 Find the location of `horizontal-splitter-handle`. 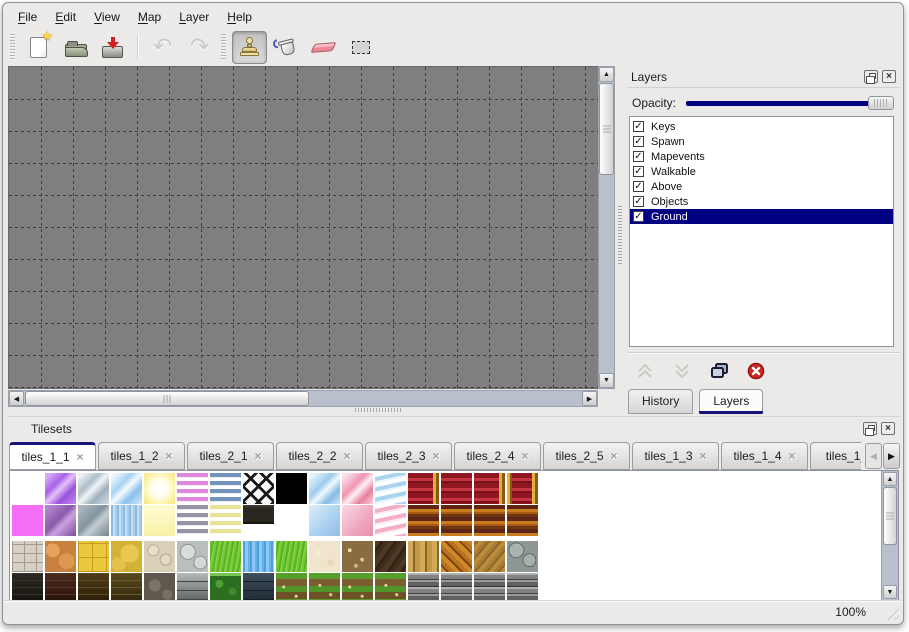

horizontal-splitter-handle is located at coordinates (378, 410).